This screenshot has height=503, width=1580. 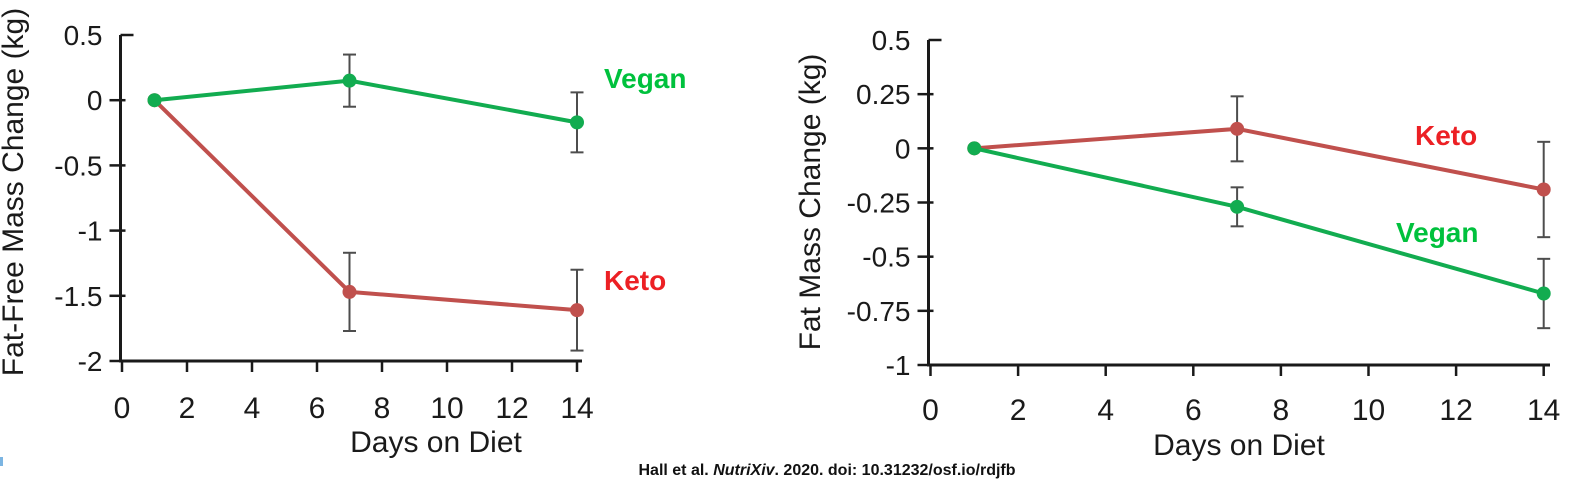 I want to click on y-axis-label: Fat-Free Mass Change (kg), so click(x=15, y=192).